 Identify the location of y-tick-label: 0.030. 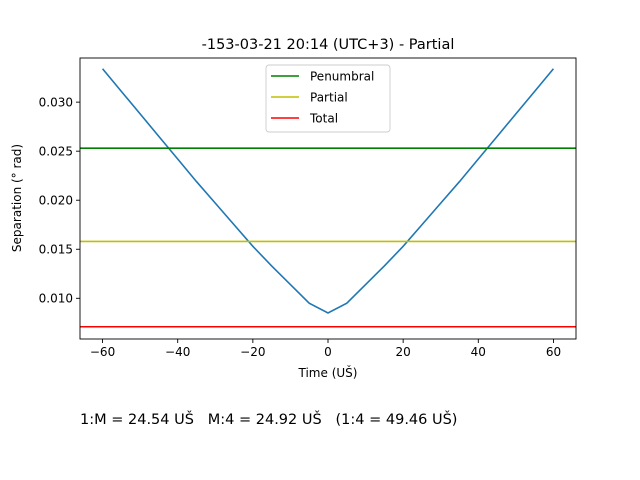
(56, 102).